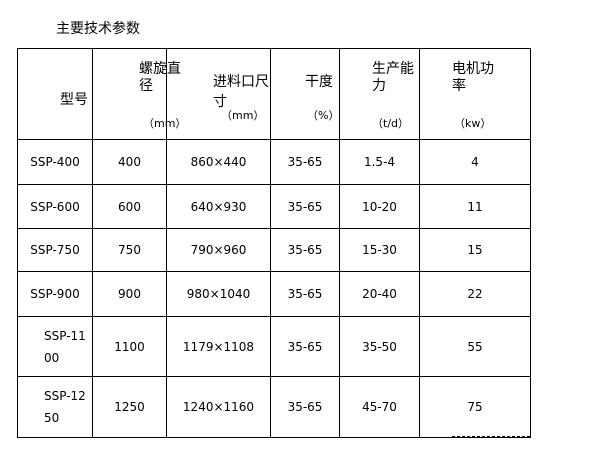  I want to click on header-diameter: 螺旋直径 （mm）, so click(139, 94).